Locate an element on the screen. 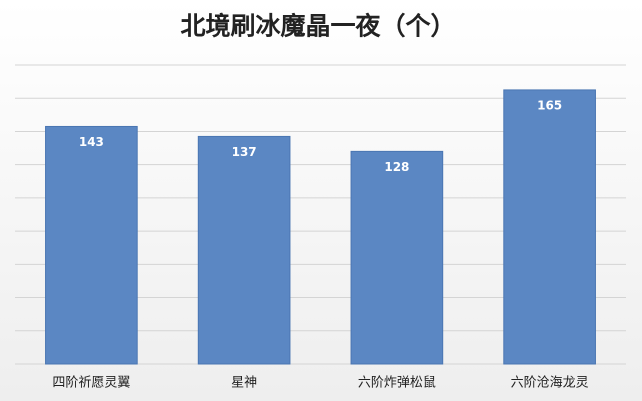  value-label: 137 is located at coordinates (244, 152).